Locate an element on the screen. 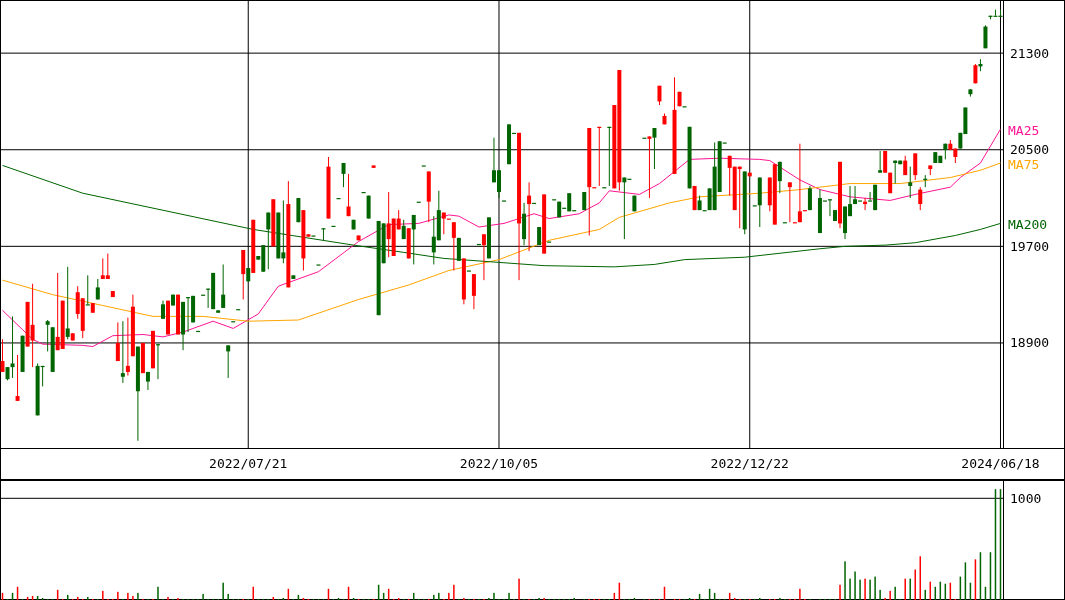 This screenshot has height=600, width=1065. x-tick-label: 2024/06/18 is located at coordinates (1000, 463).